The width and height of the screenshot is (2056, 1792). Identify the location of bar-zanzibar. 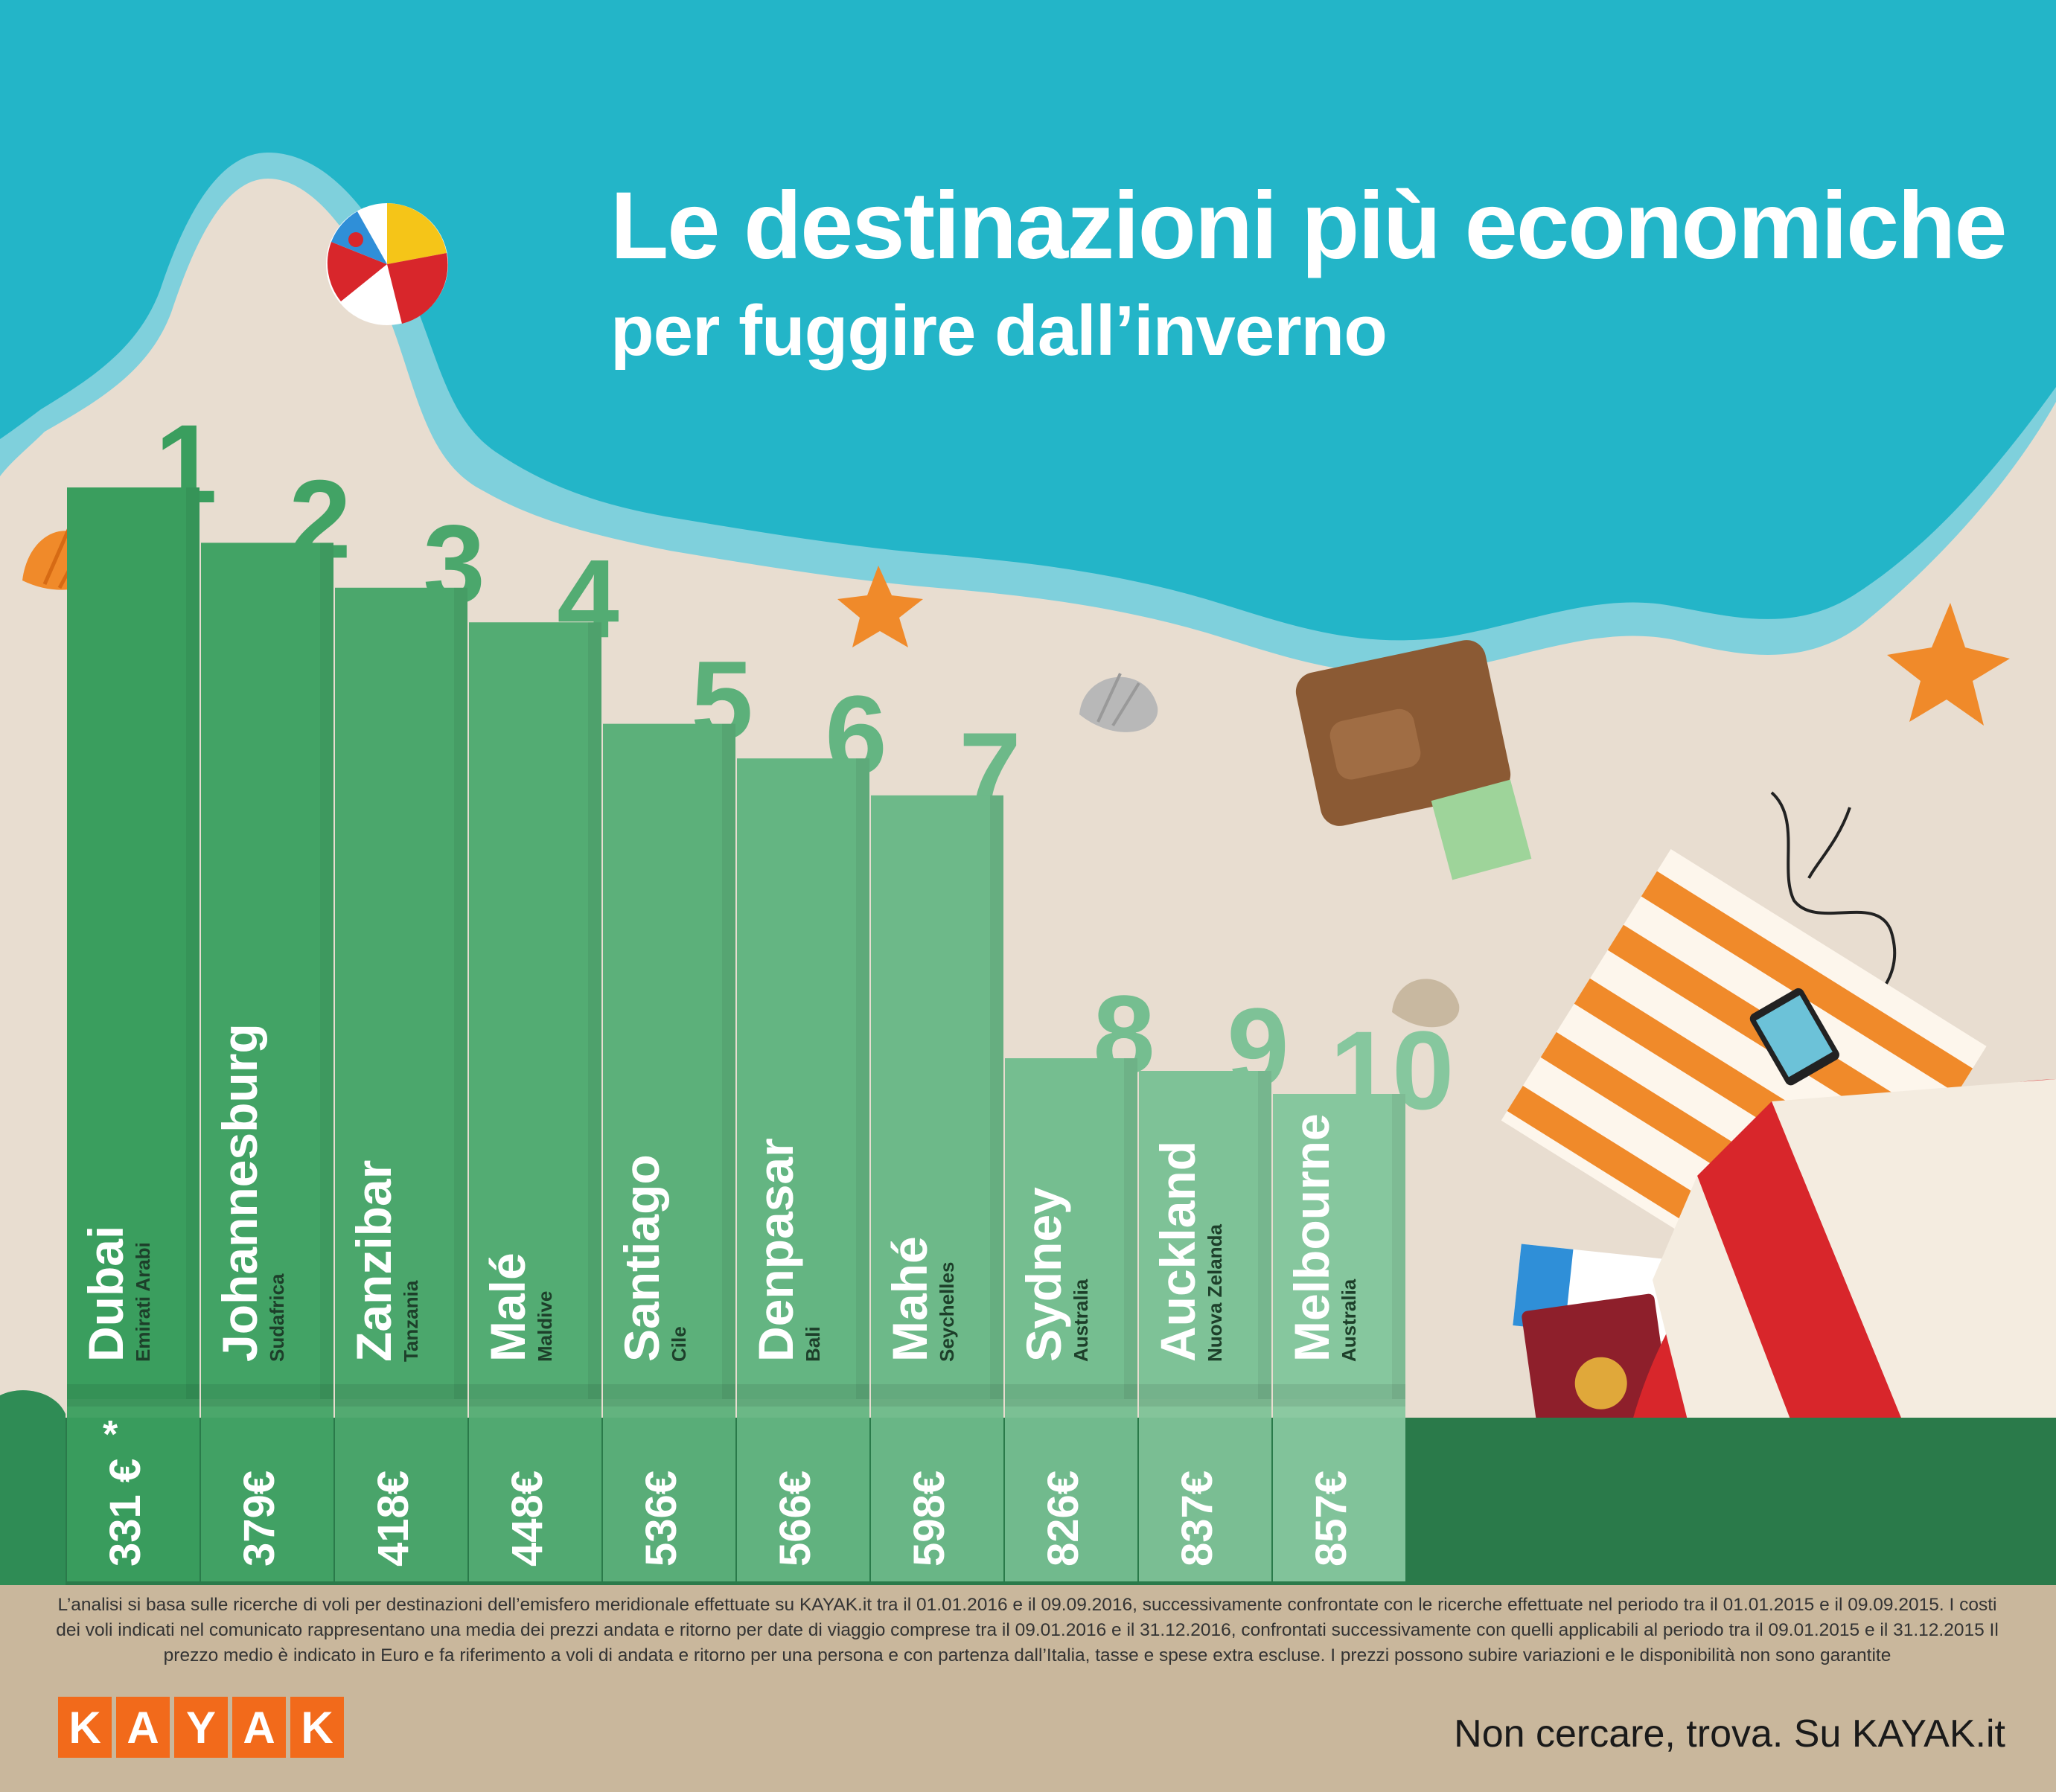
(401, 993).